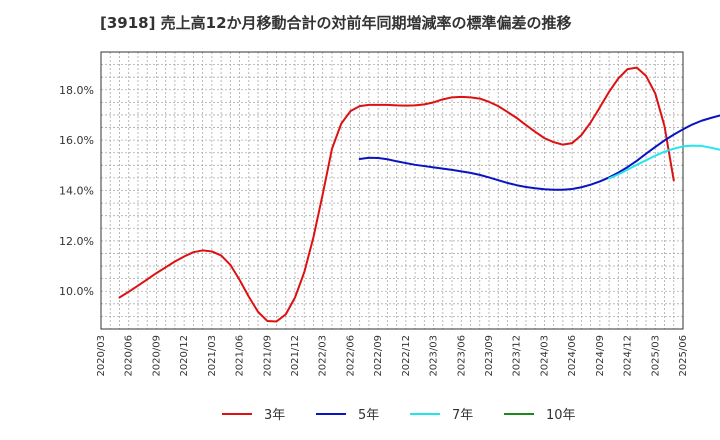 The image size is (720, 440). What do you see at coordinates (461, 356) in the screenshot?
I see `x-tick-label: 2023/06` at bounding box center [461, 356].